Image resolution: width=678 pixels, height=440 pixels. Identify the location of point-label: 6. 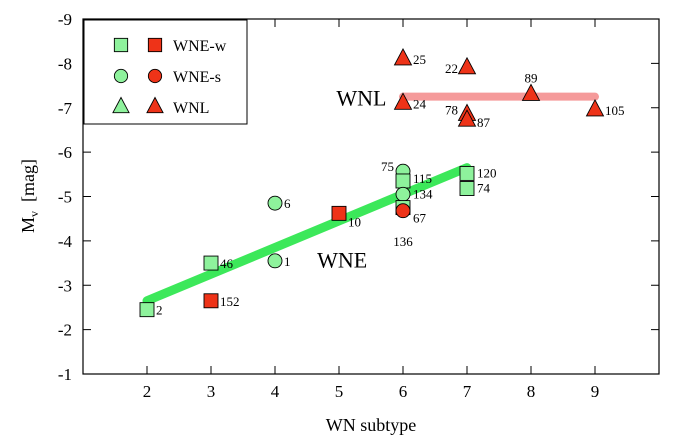
(287, 203).